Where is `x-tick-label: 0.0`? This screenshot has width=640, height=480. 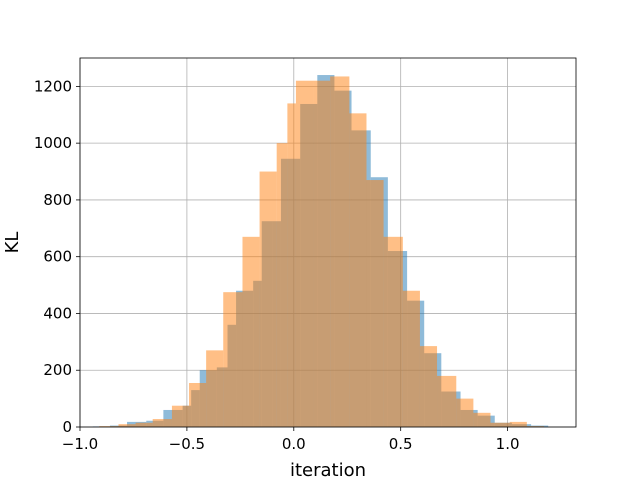 x-tick-label: 0.0 is located at coordinates (294, 444).